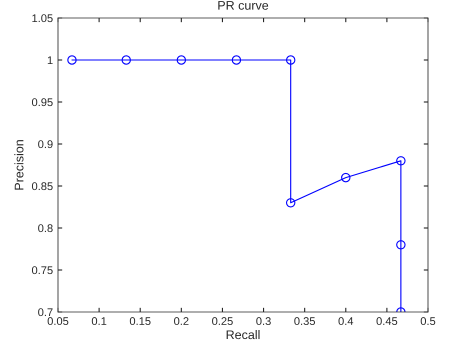  I want to click on x-tick-label: 0.4, so click(346, 321).